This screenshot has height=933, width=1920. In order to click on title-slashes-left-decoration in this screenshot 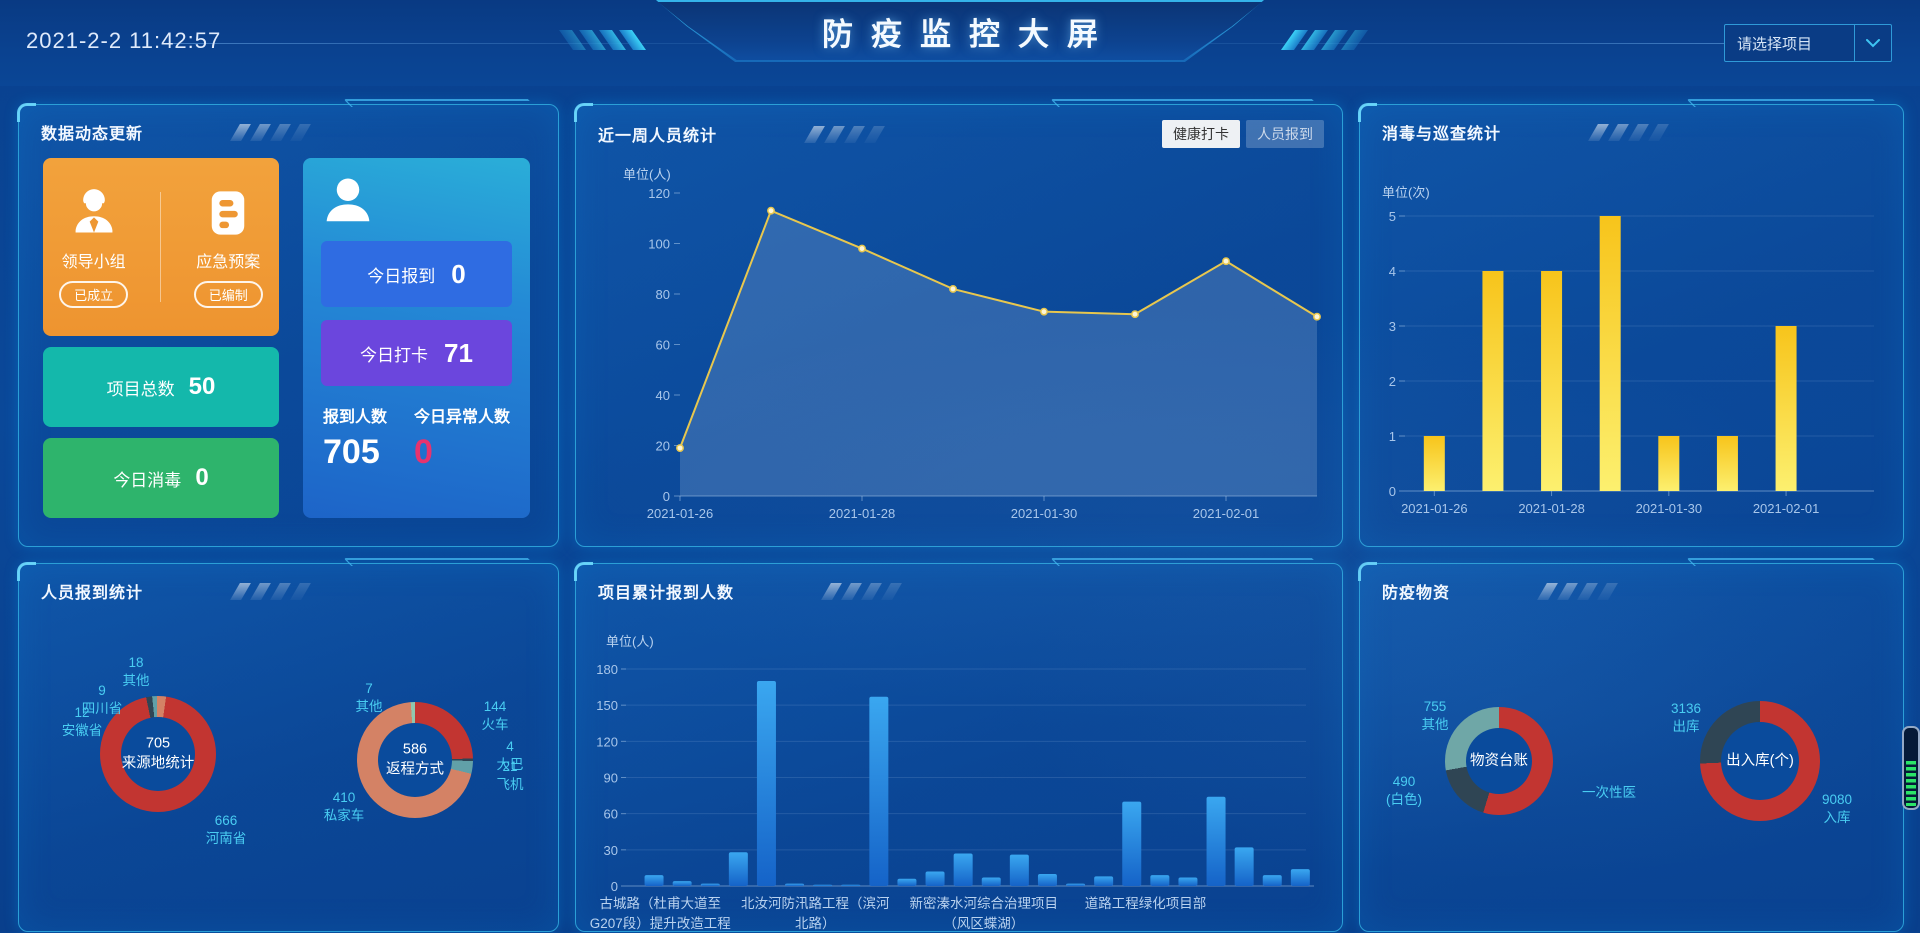, I will do `click(602, 40)`.